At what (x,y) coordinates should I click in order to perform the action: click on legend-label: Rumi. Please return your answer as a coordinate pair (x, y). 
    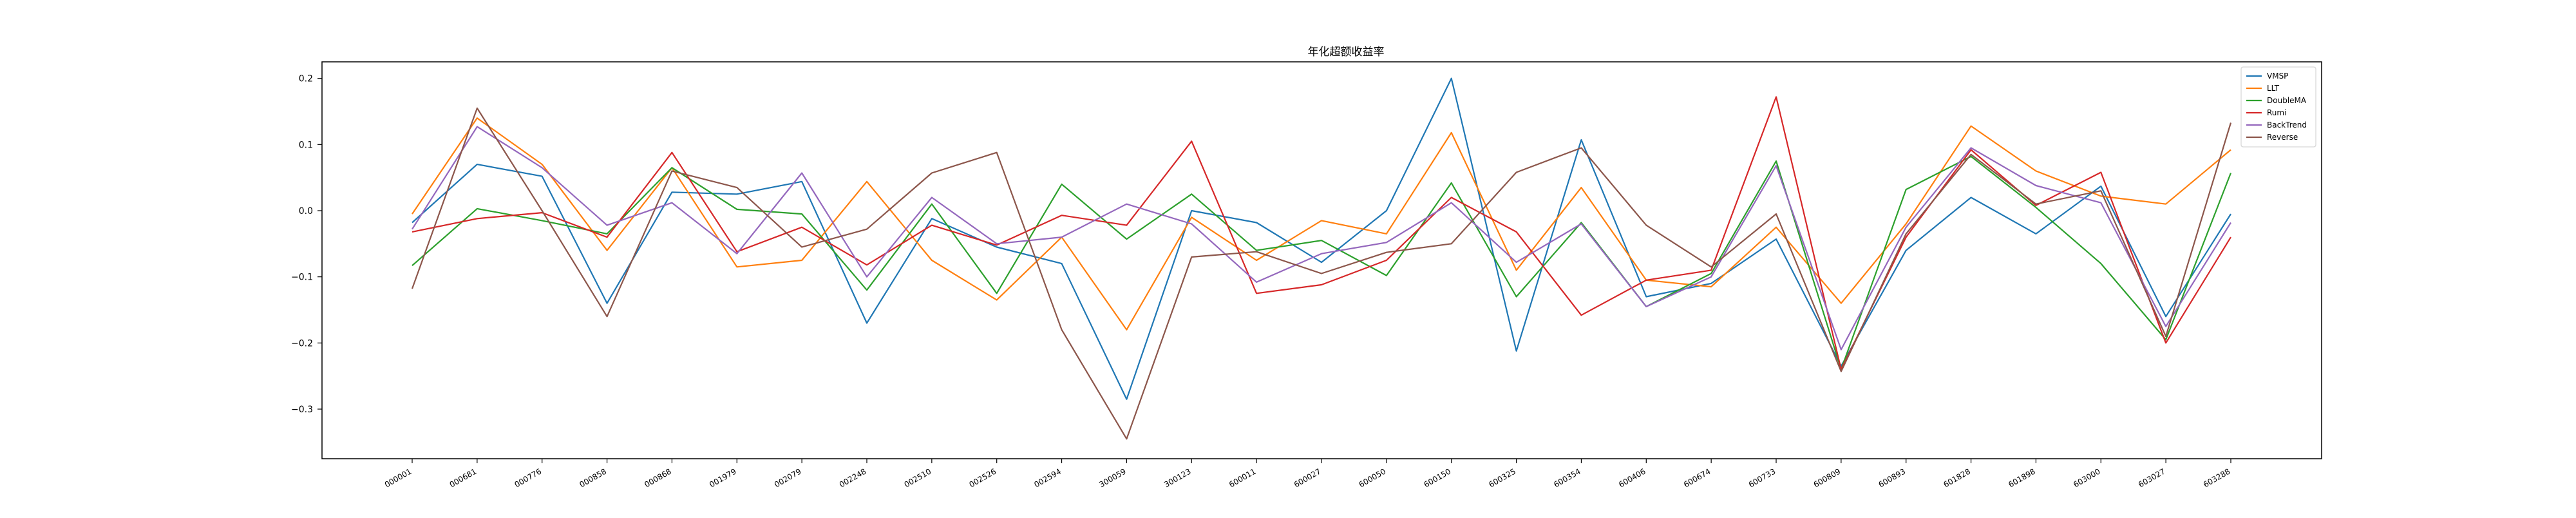
    Looking at the image, I should click on (2276, 112).